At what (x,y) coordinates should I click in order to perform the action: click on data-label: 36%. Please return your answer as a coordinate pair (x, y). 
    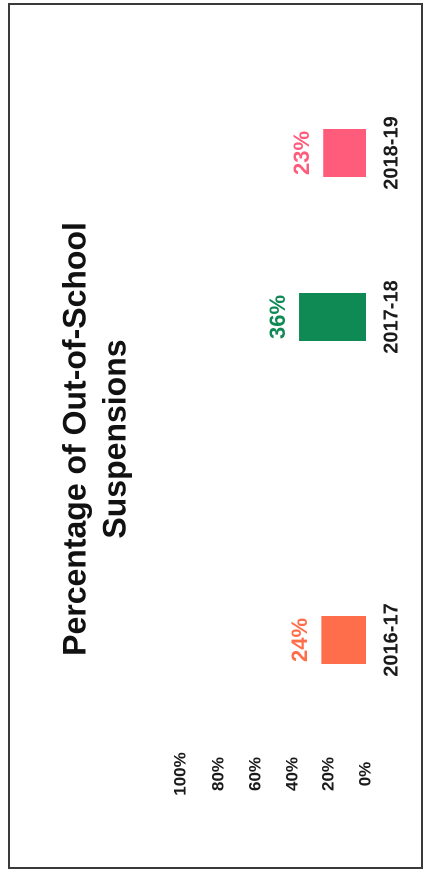
    Looking at the image, I should click on (277, 317).